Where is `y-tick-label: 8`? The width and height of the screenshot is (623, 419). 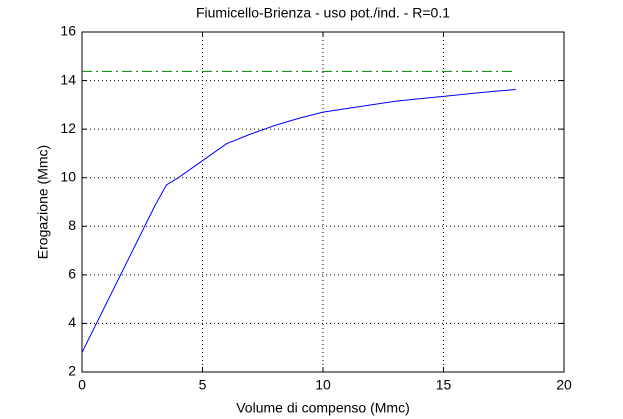 y-tick-label: 8 is located at coordinates (72, 225).